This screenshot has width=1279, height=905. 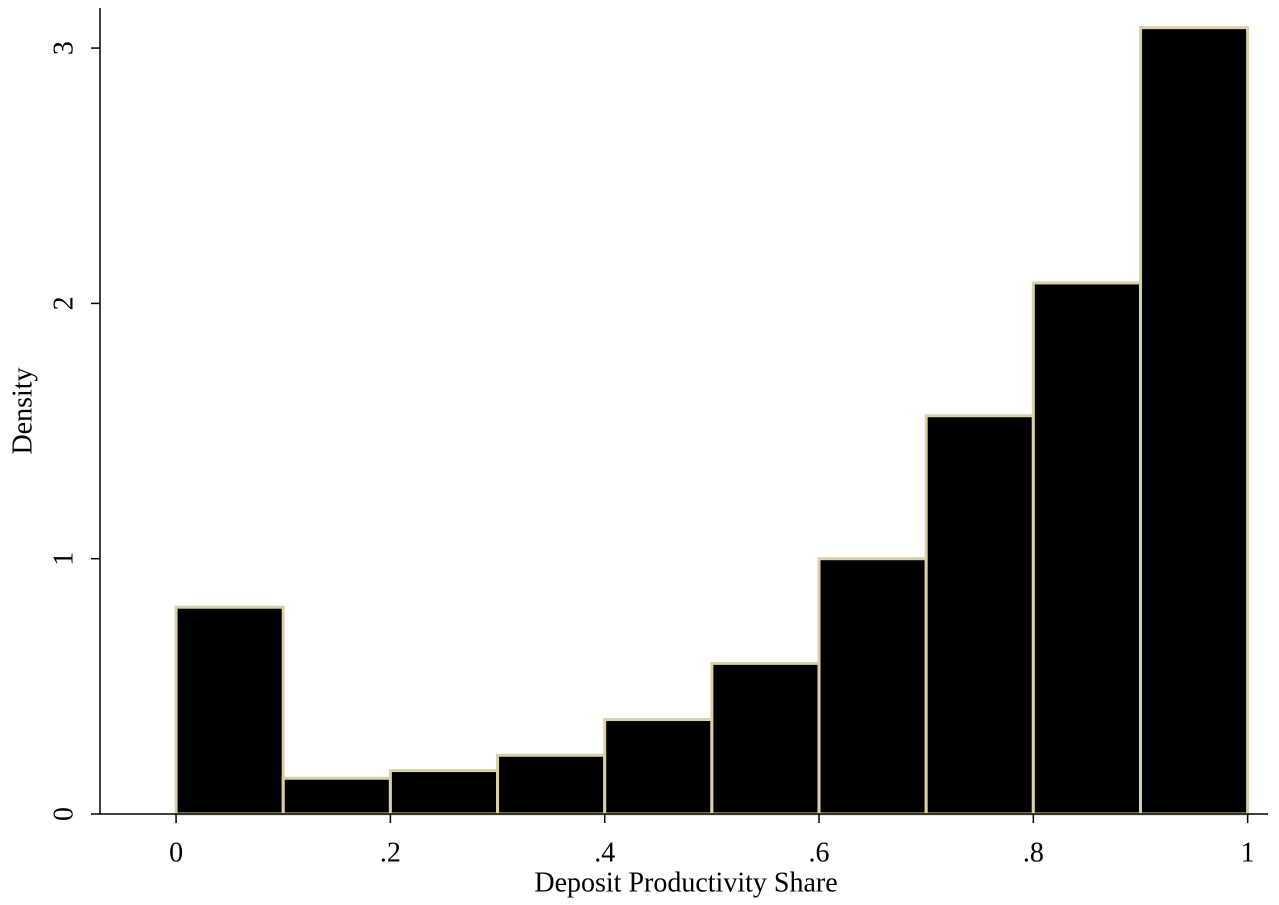 What do you see at coordinates (604, 852) in the screenshot?
I see `x-tick-label: .4` at bounding box center [604, 852].